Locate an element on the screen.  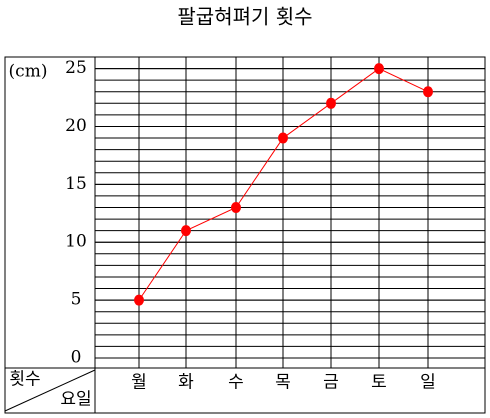
chart-title: 팔굽혀펴기 횟수 is located at coordinates (244, 17).